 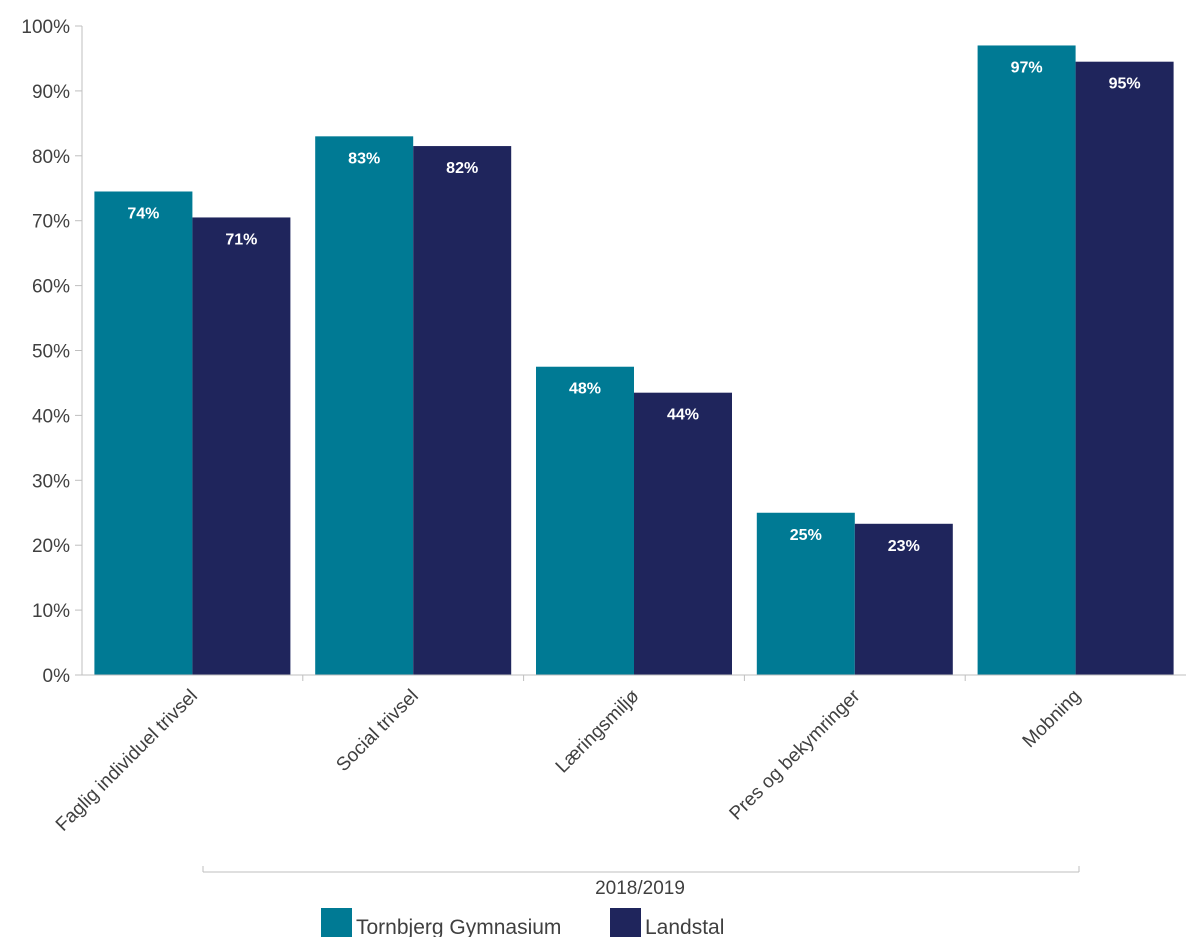 What do you see at coordinates (377, 731) in the screenshot?
I see `x-category-label: Social trivsel` at bounding box center [377, 731].